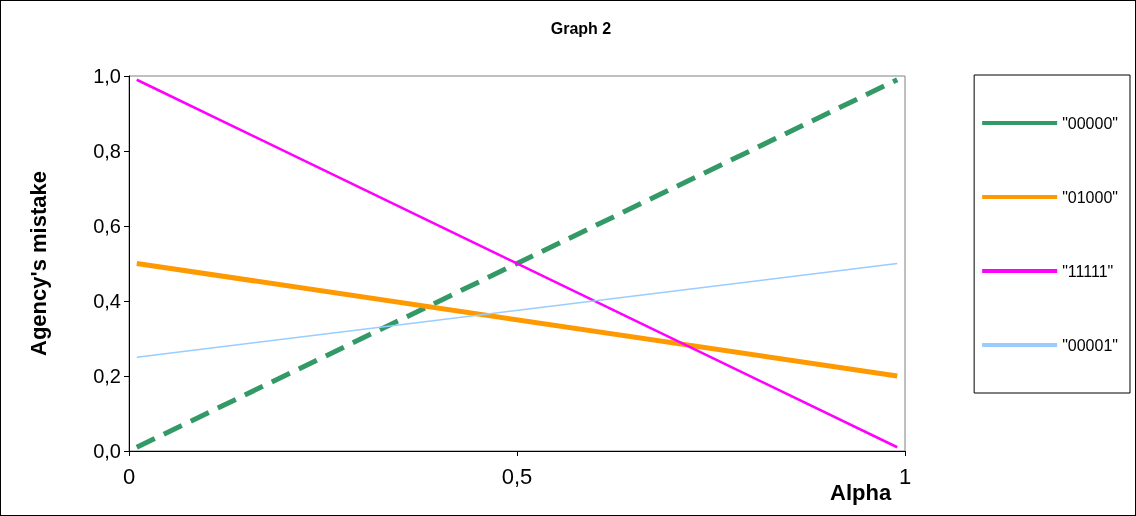 This screenshot has height=516, width=1136. I want to click on legend-label: "00000", so click(1090, 123).